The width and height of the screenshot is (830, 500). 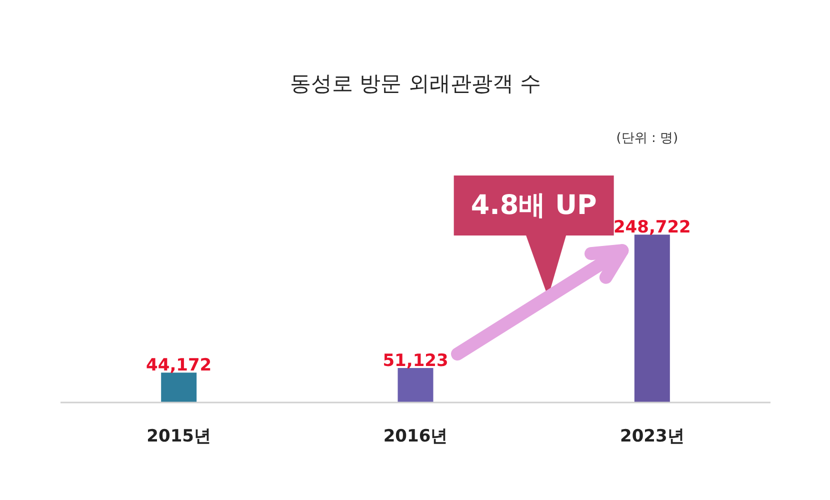 I want to click on x-tick-label: 2015년, so click(x=179, y=436).